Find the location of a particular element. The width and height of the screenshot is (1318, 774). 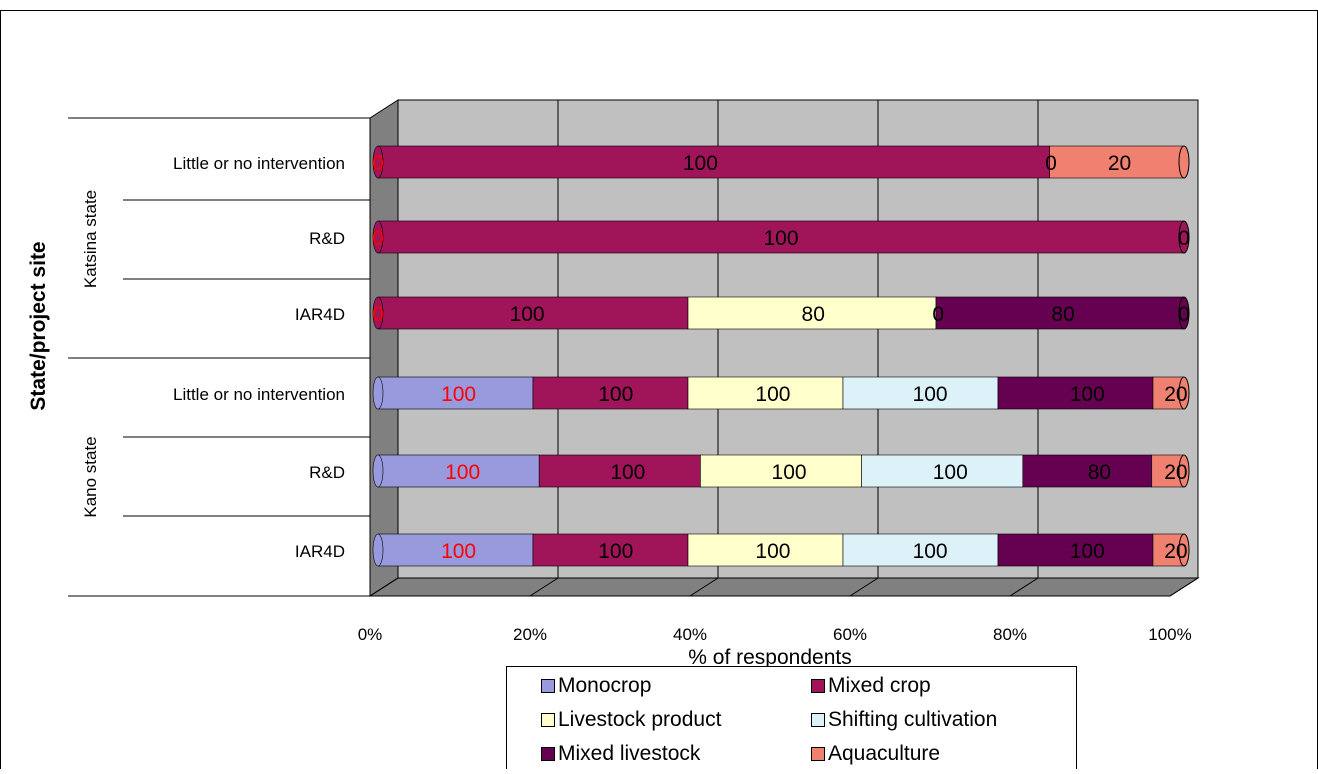

y-axis-title: State/project site is located at coordinates (38, 325).